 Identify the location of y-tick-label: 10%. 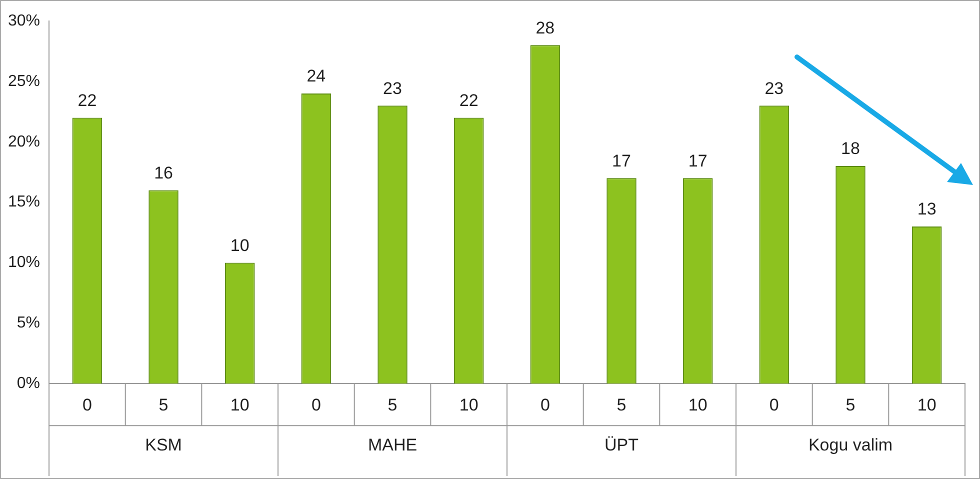
(24, 263).